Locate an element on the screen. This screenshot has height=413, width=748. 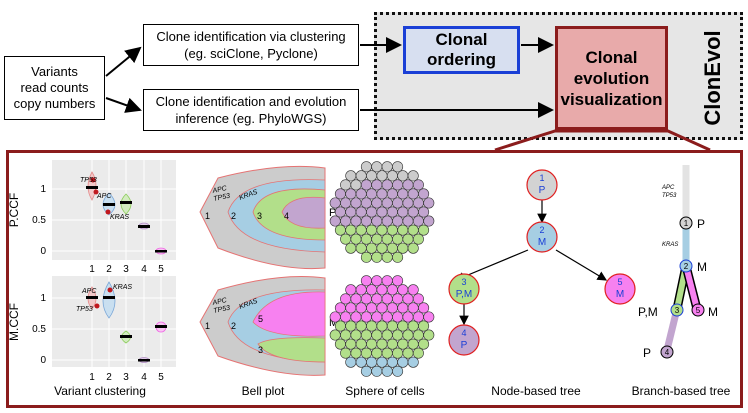
branch-sample: P,M is located at coordinates (648, 312).